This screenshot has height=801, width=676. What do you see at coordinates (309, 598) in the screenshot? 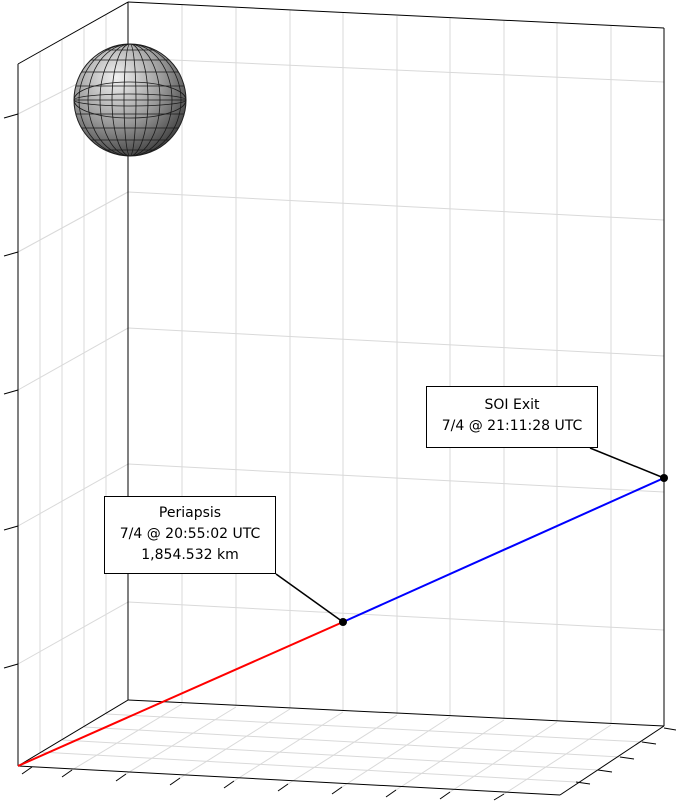
I see `periapsis-leader-line` at bounding box center [309, 598].